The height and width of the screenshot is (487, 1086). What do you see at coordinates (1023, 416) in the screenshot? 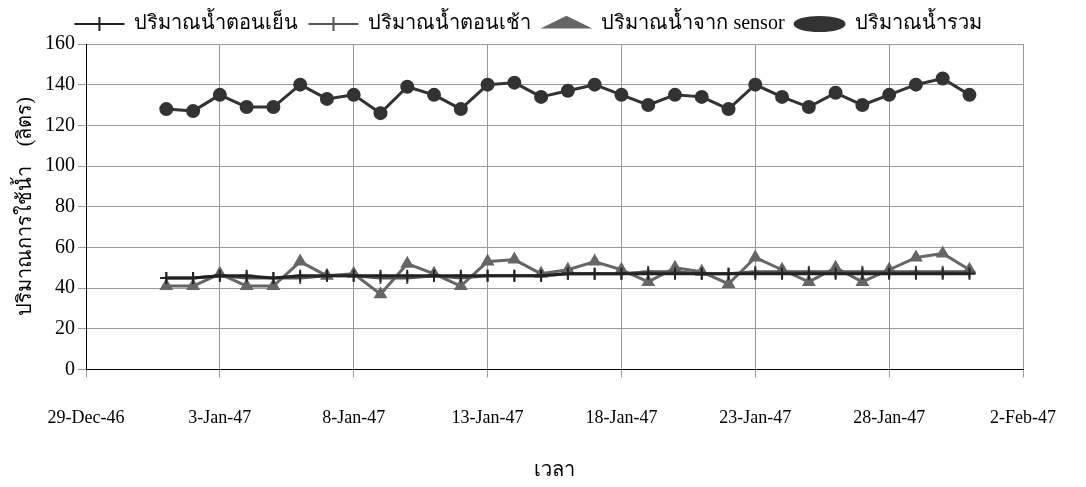
I see `x-tick-label: 2-Feb-47` at bounding box center [1023, 416].